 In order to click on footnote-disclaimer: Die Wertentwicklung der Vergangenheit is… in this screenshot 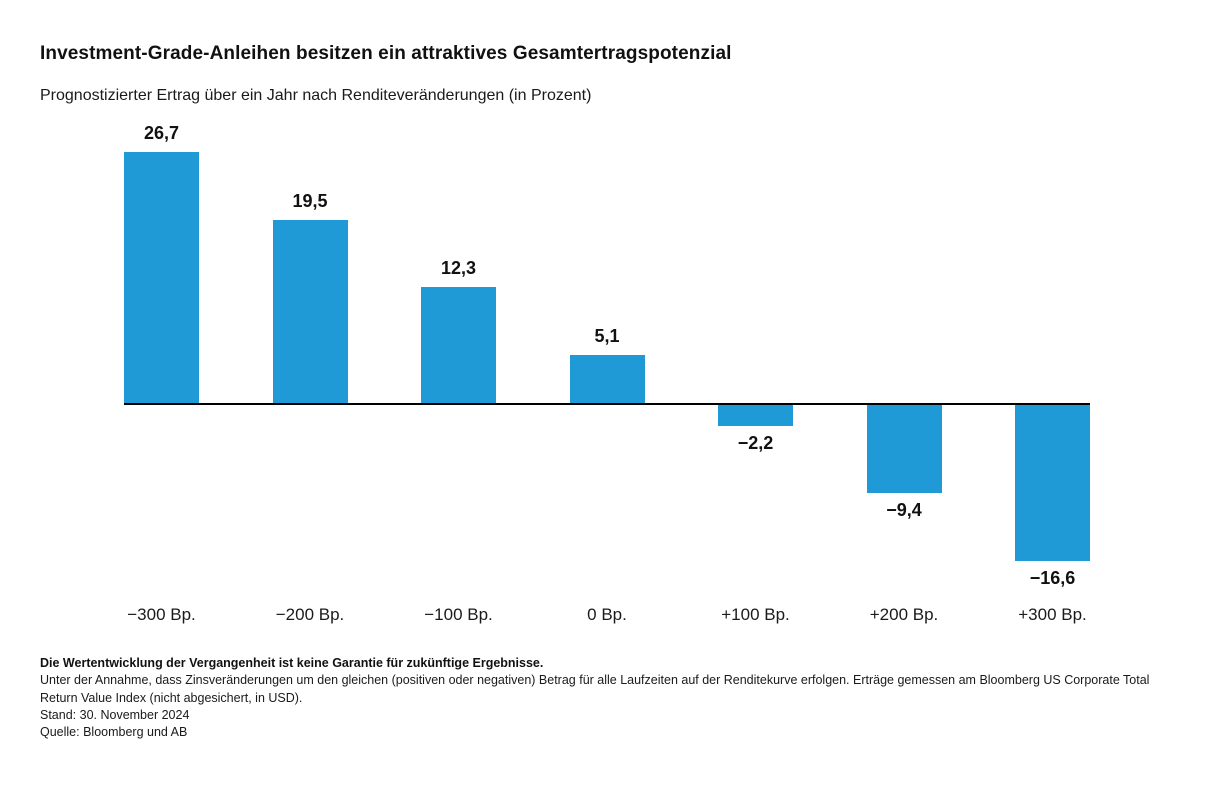, I will do `click(292, 663)`.